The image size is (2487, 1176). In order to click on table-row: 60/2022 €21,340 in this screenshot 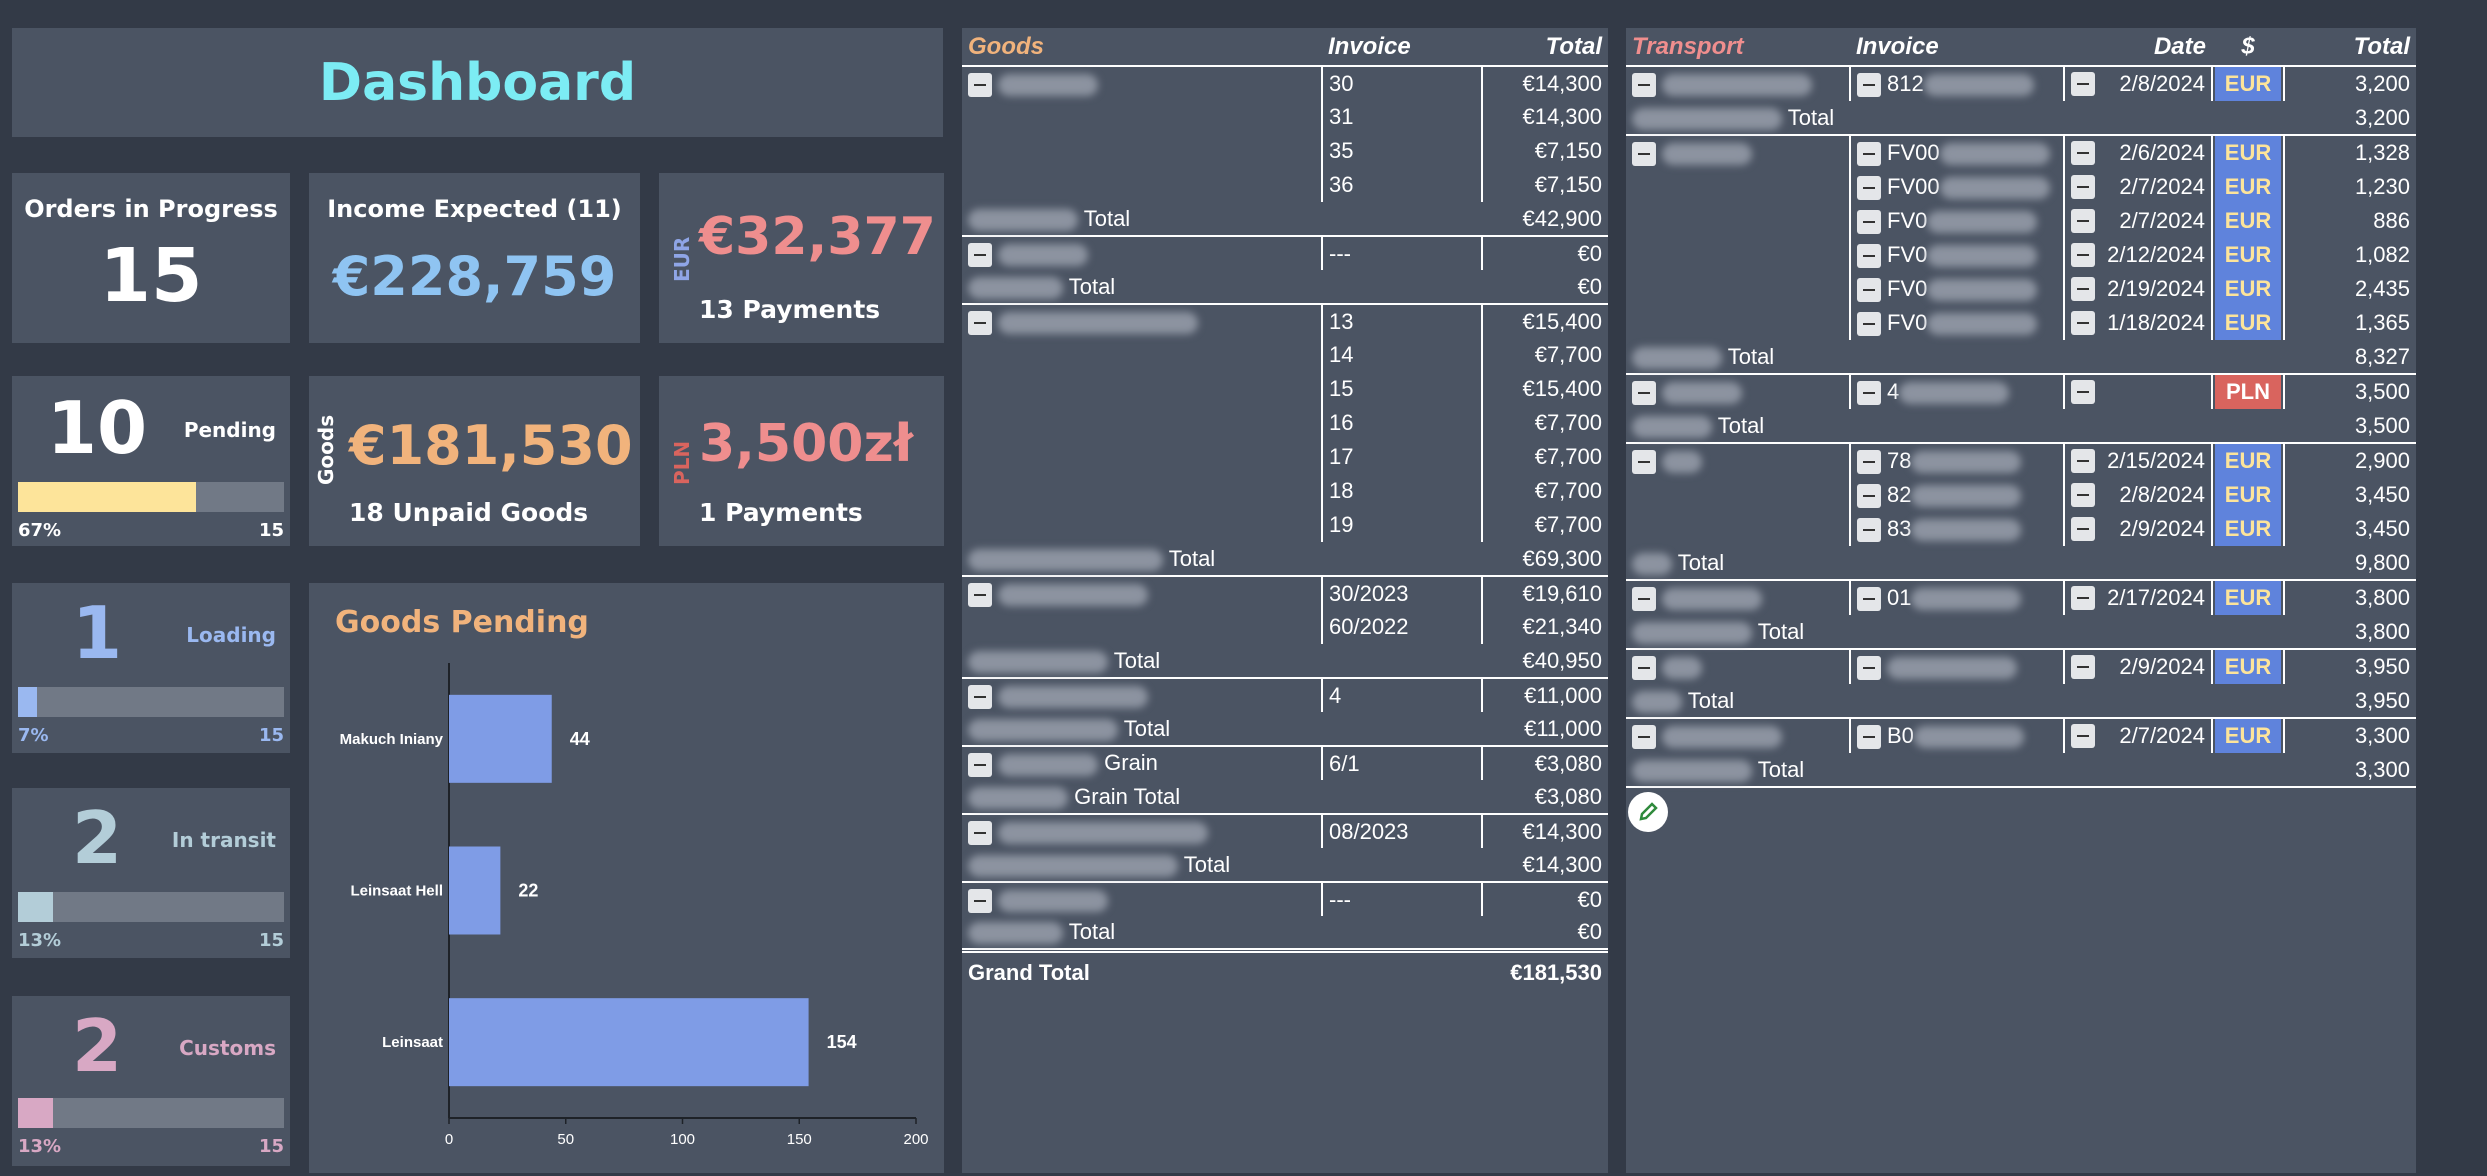, I will do `click(1285, 627)`.